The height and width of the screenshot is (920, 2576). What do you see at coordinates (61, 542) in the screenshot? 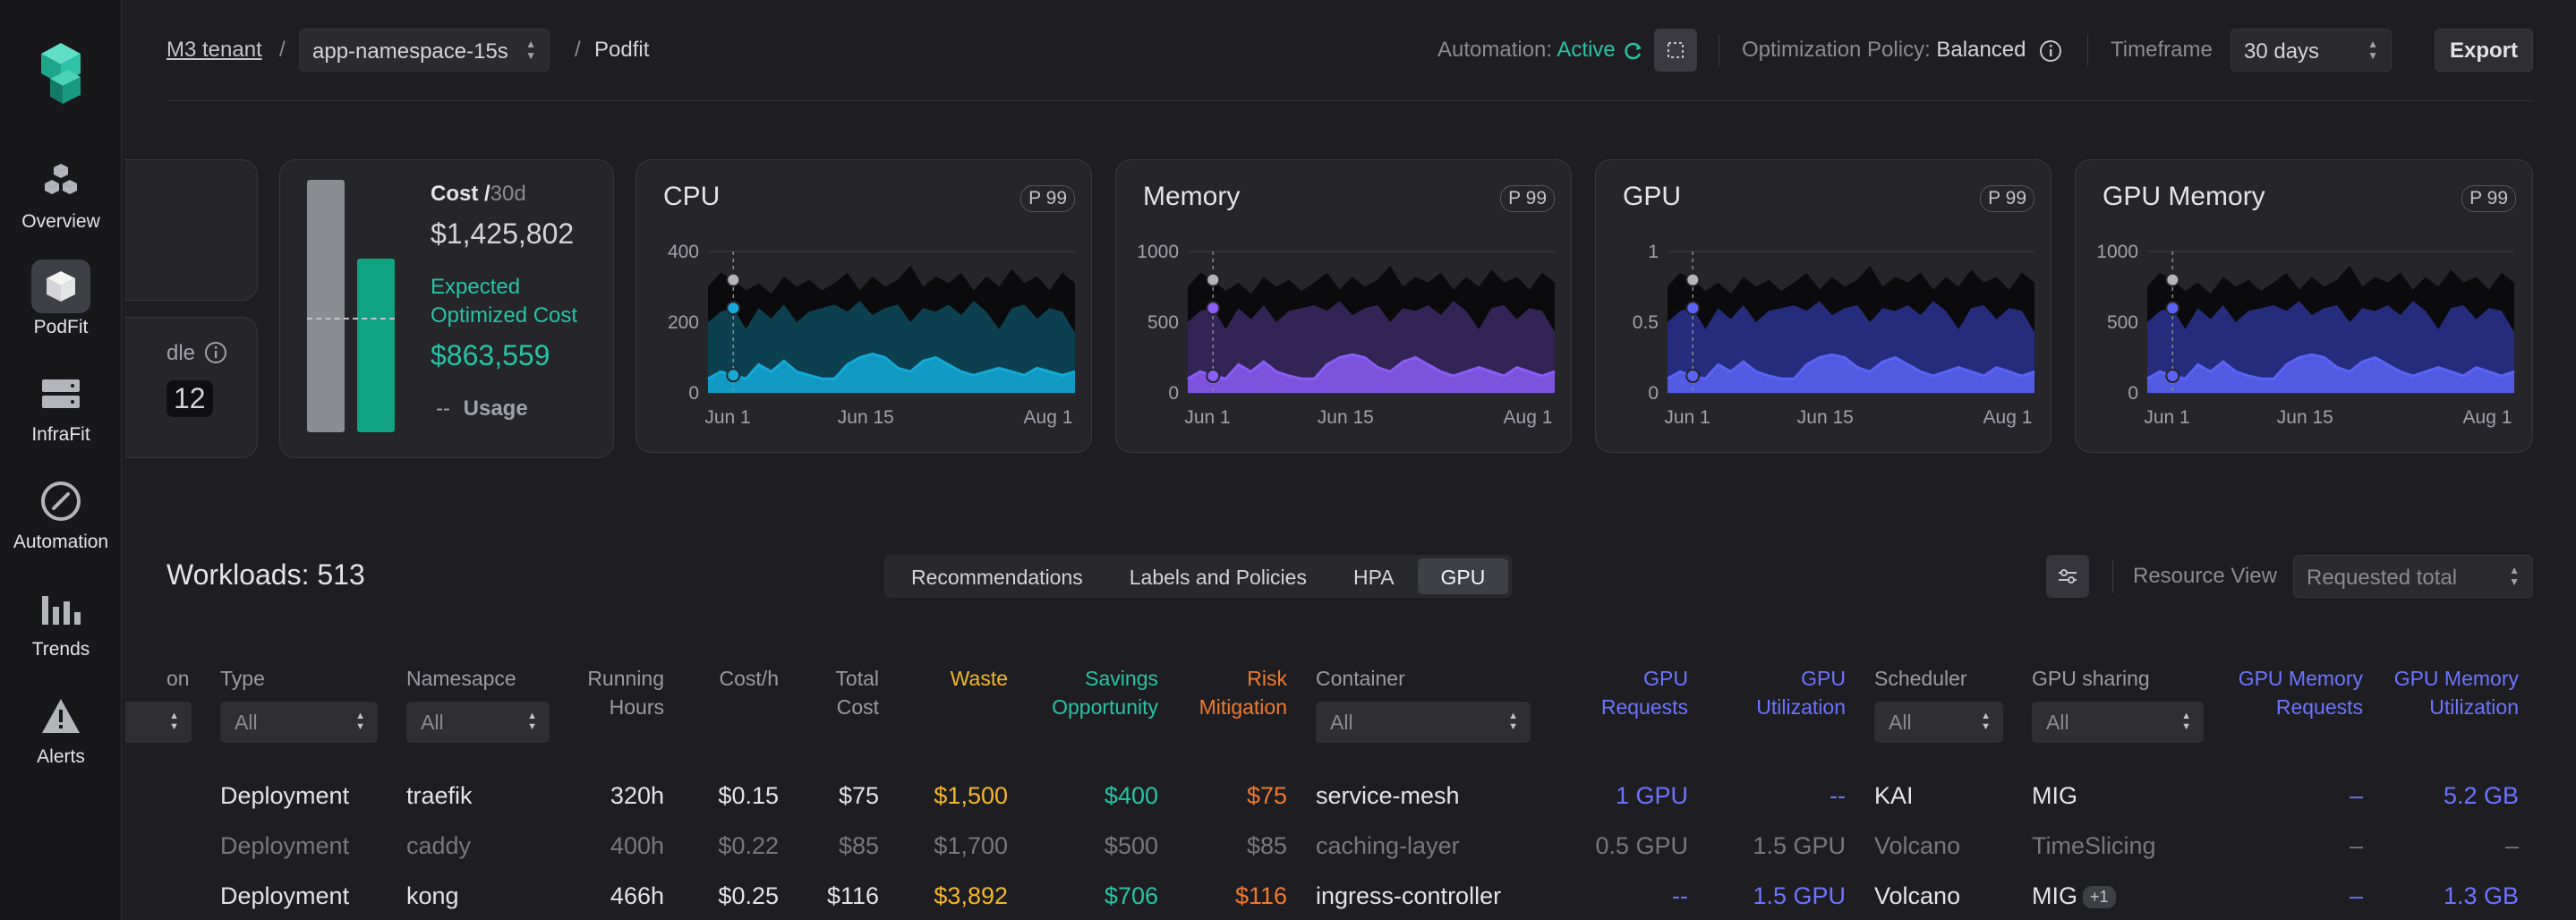
I see `nav-label: Automation` at bounding box center [61, 542].